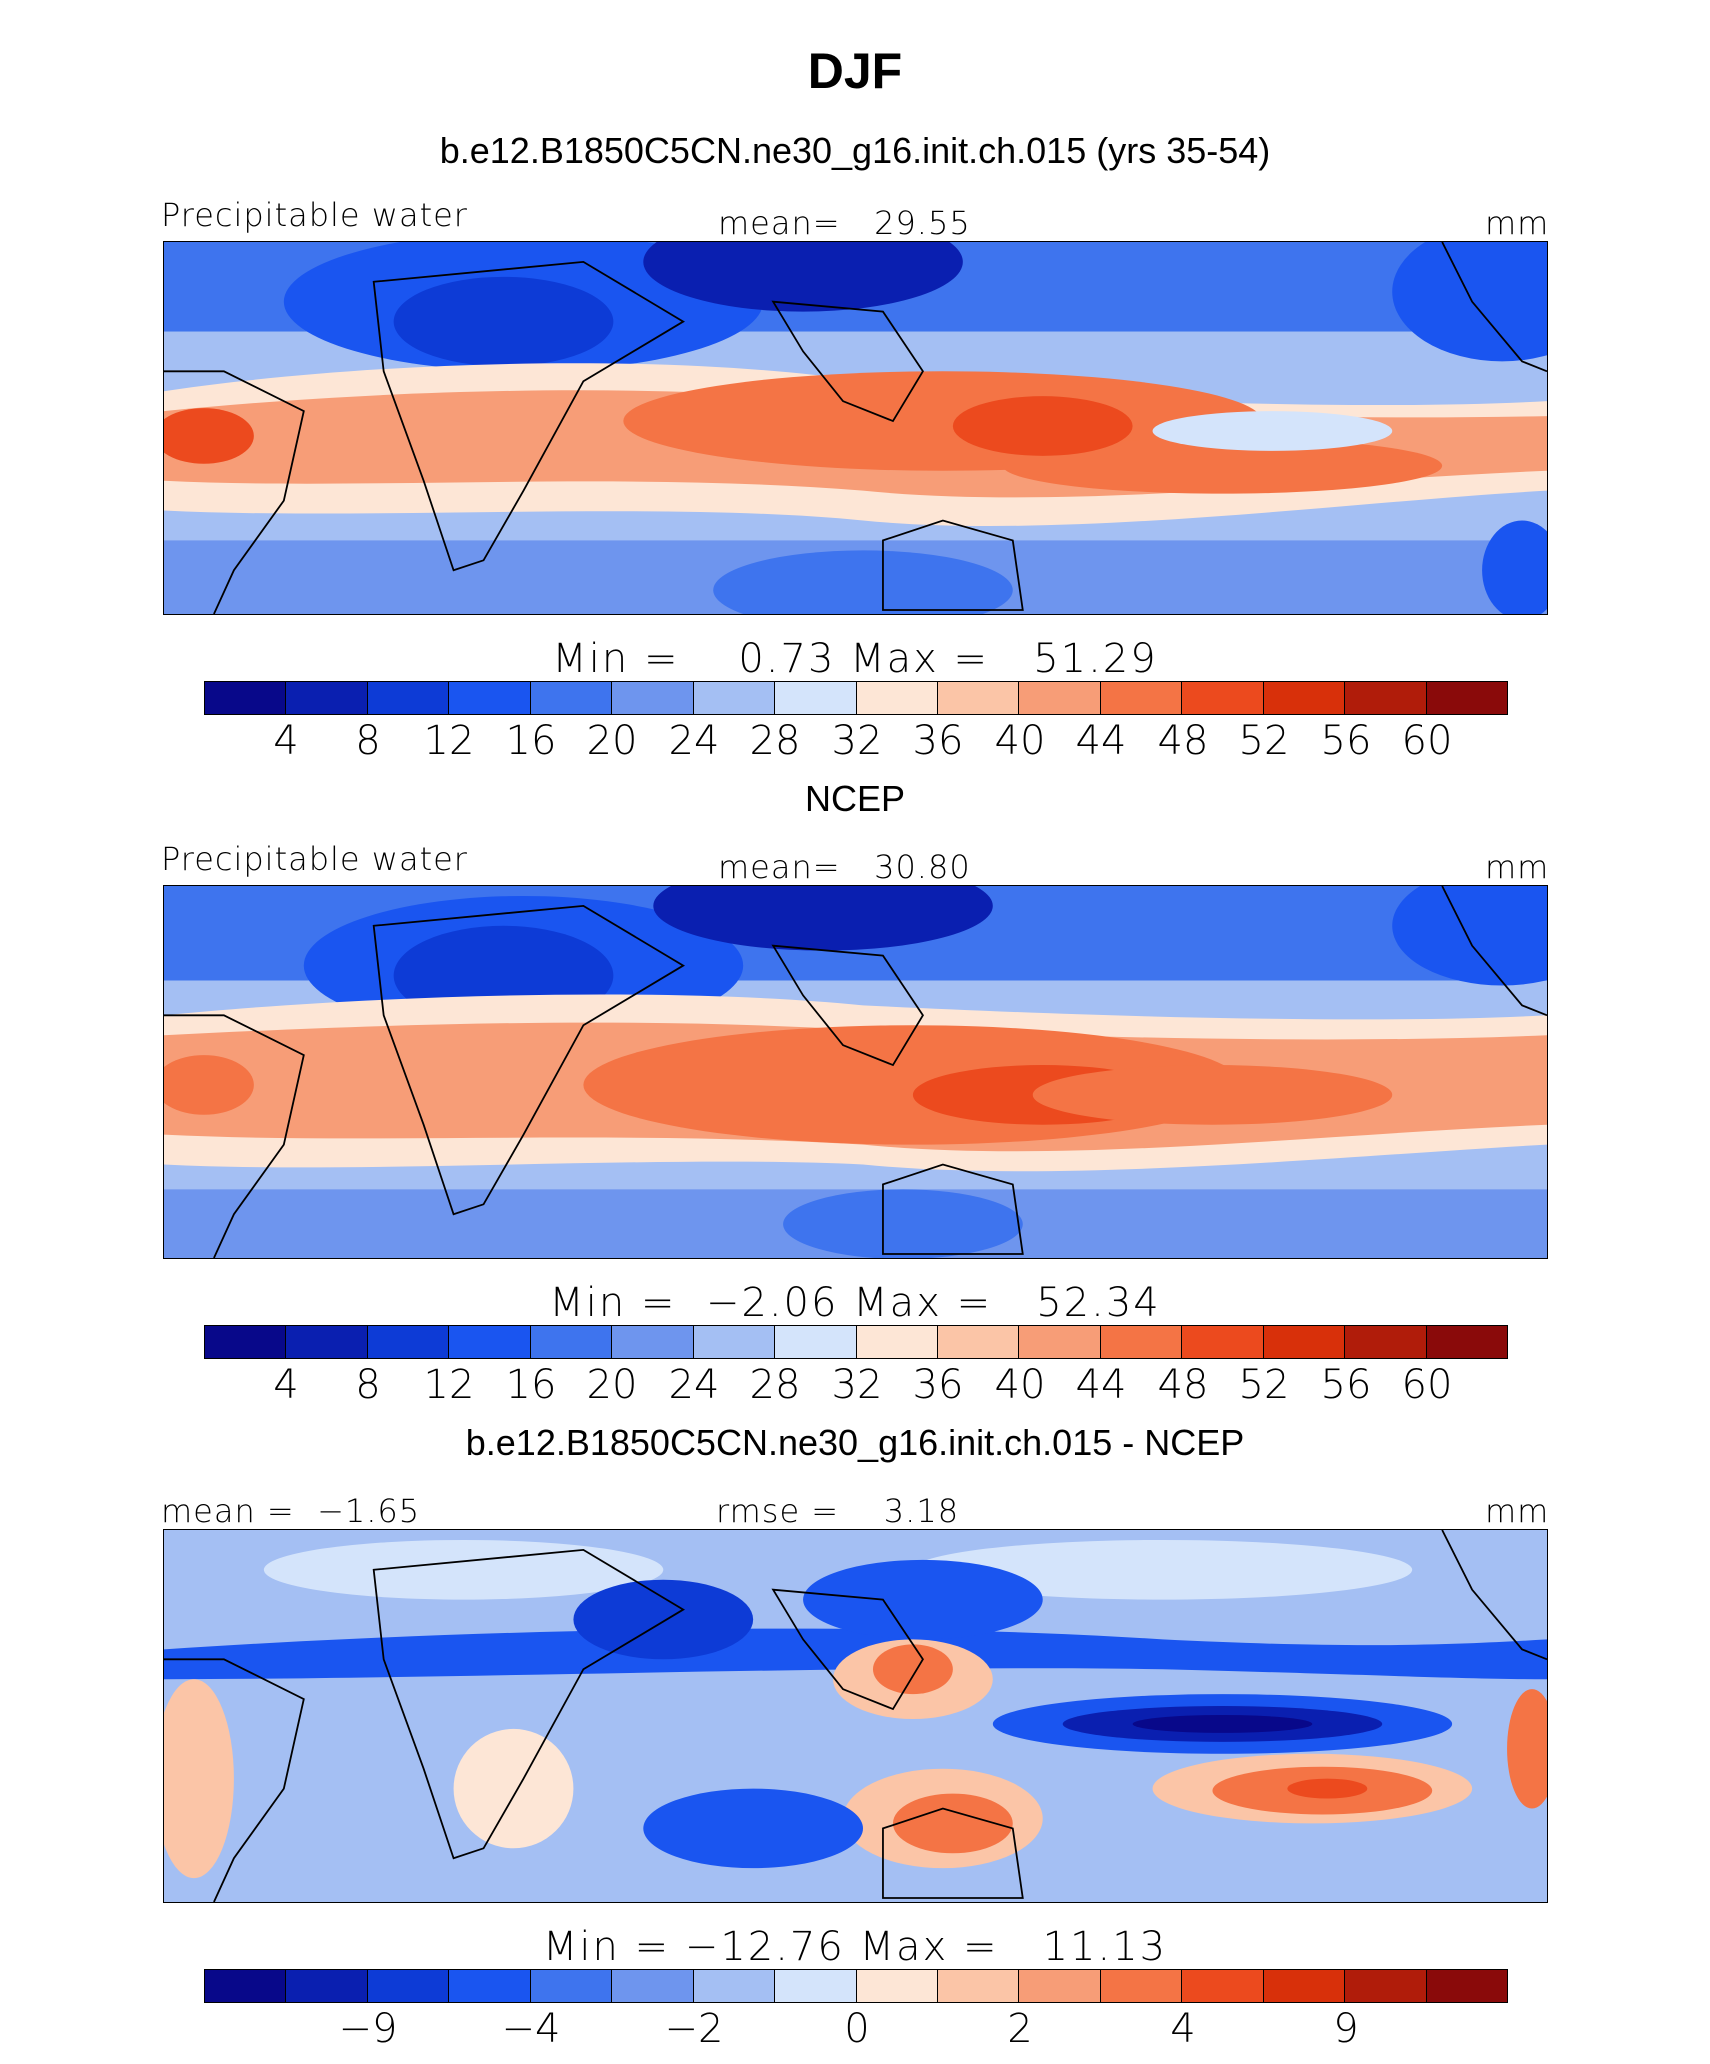 This screenshot has width=1710, height=2064. Describe the element at coordinates (844, 223) in the screenshot. I see `panel-1-mean-label: mean= 29.55` at that location.